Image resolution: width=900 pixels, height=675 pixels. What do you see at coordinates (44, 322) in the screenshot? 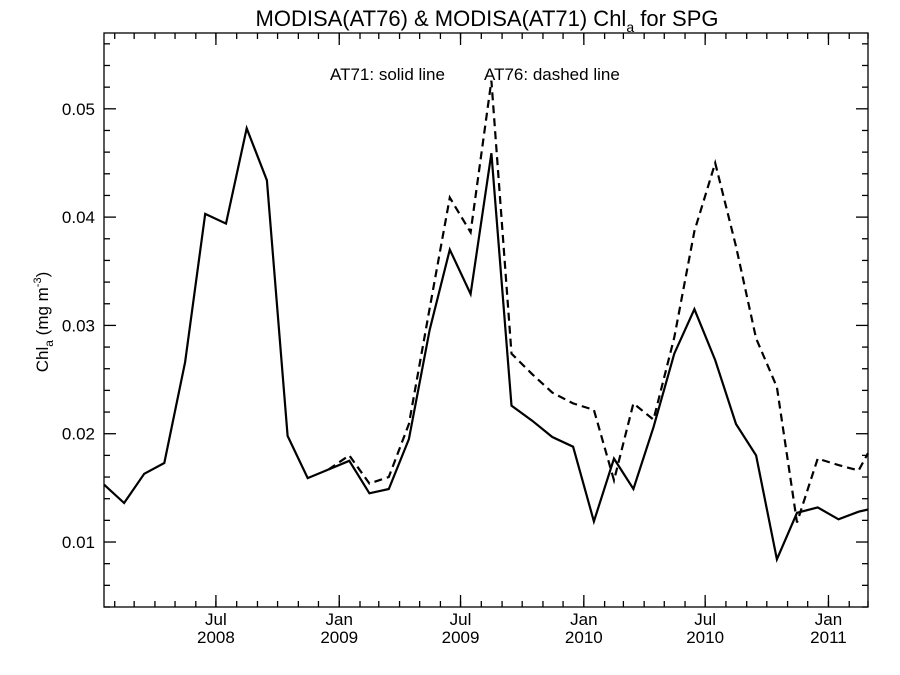
I see `y-axis-label: Chla (mg m-3)` at bounding box center [44, 322].